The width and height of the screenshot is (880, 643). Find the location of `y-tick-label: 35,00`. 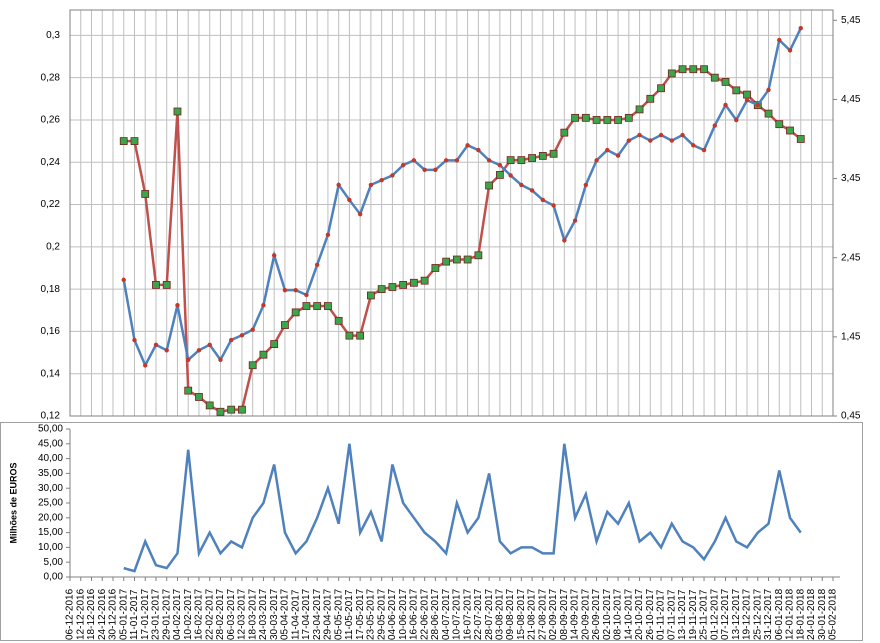

y-tick-label: 35,00 is located at coordinates (50, 473).